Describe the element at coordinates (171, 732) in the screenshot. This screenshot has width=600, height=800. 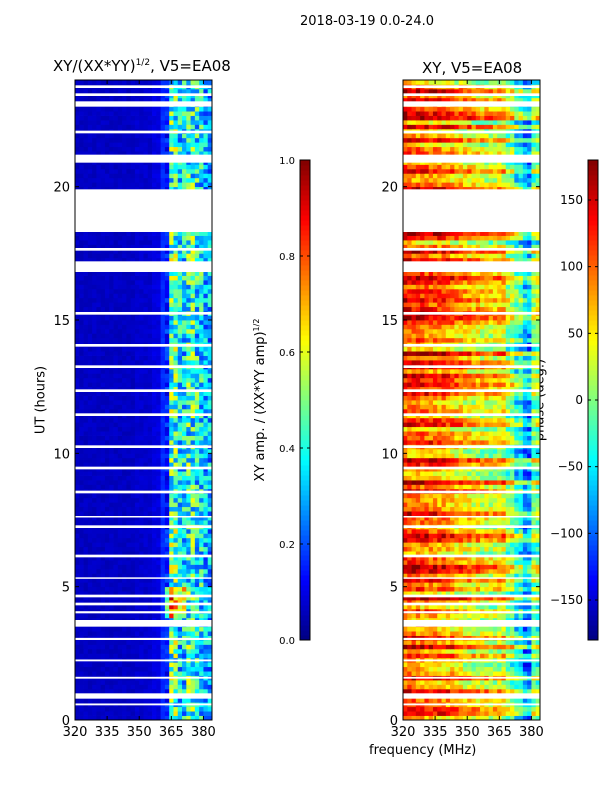
I see `x-tick-label: 365` at that location.